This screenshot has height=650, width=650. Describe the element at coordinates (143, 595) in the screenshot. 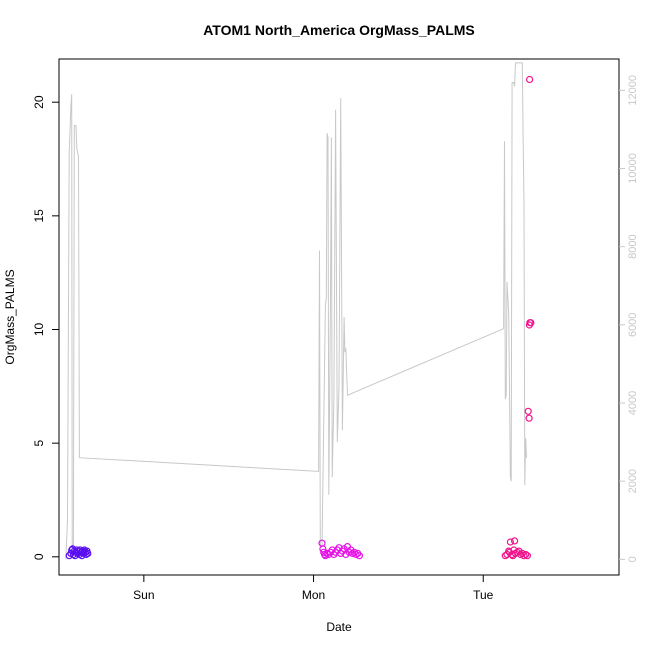

I see `x-tick-label: Sun` at that location.